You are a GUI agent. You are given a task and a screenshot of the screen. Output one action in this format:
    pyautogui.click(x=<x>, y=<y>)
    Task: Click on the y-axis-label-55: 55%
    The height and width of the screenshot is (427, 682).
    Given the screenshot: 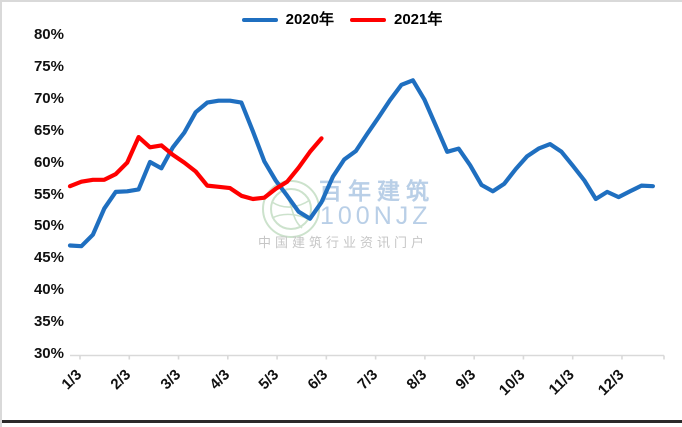 What is the action you would take?
    pyautogui.click(x=48, y=194)
    